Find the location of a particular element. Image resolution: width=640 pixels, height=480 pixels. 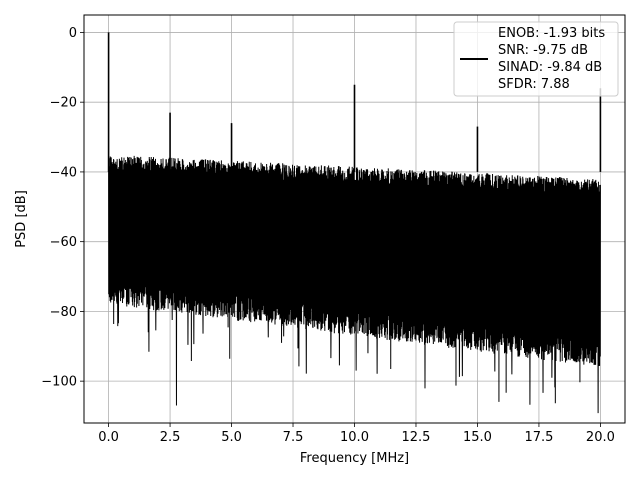

x-tick-label: 7.5 is located at coordinates (293, 437).